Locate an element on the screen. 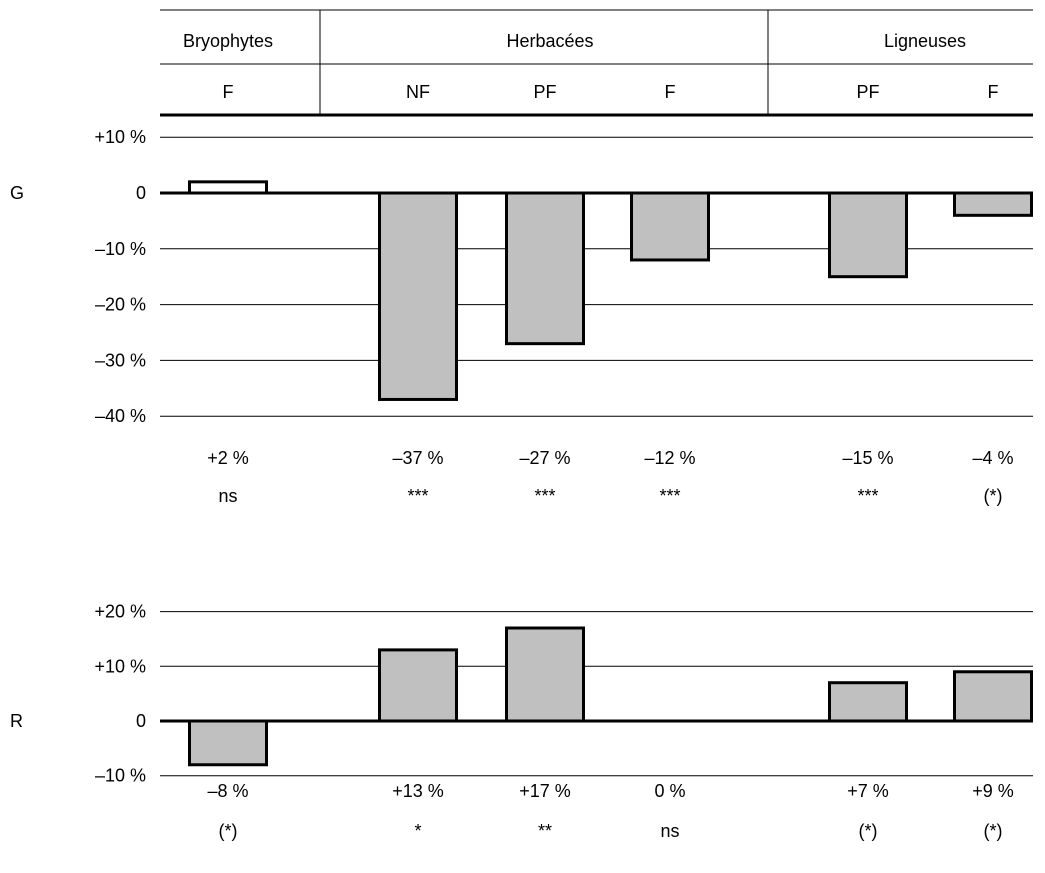 The width and height of the screenshot is (1045, 873). data-label: +13 % is located at coordinates (418, 791).